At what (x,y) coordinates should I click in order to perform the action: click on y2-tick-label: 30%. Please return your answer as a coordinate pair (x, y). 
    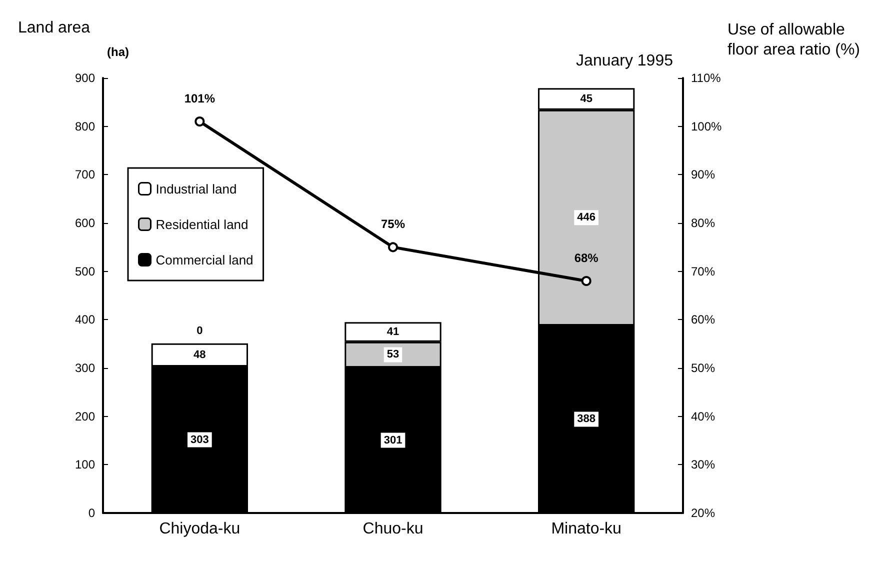
    Looking at the image, I should click on (703, 465).